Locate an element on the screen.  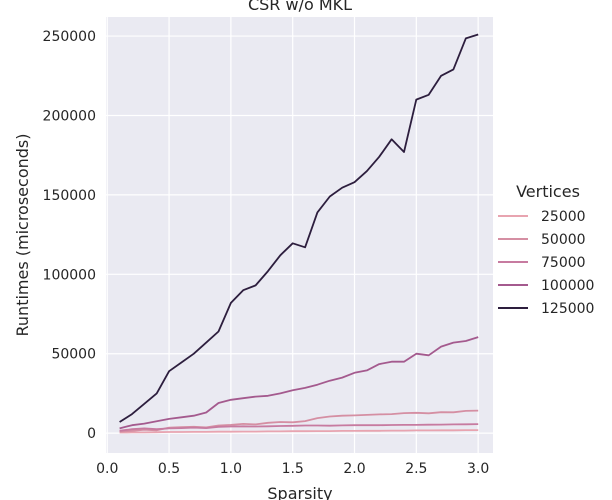
legend-label-100000: 100000 is located at coordinates (567, 286).